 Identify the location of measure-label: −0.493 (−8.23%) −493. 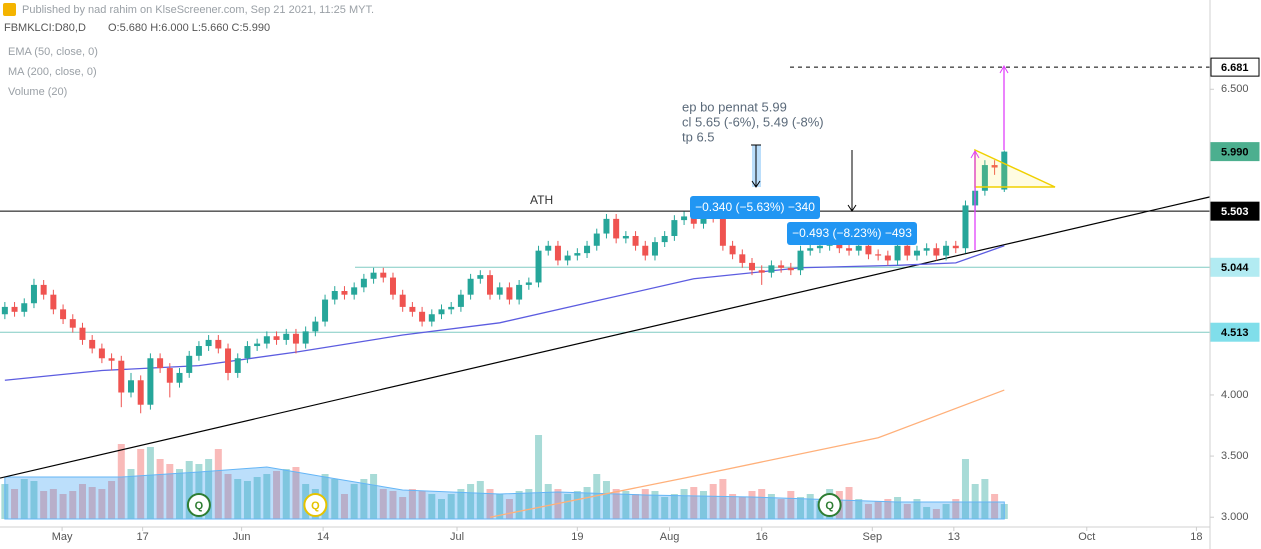
(852, 233).